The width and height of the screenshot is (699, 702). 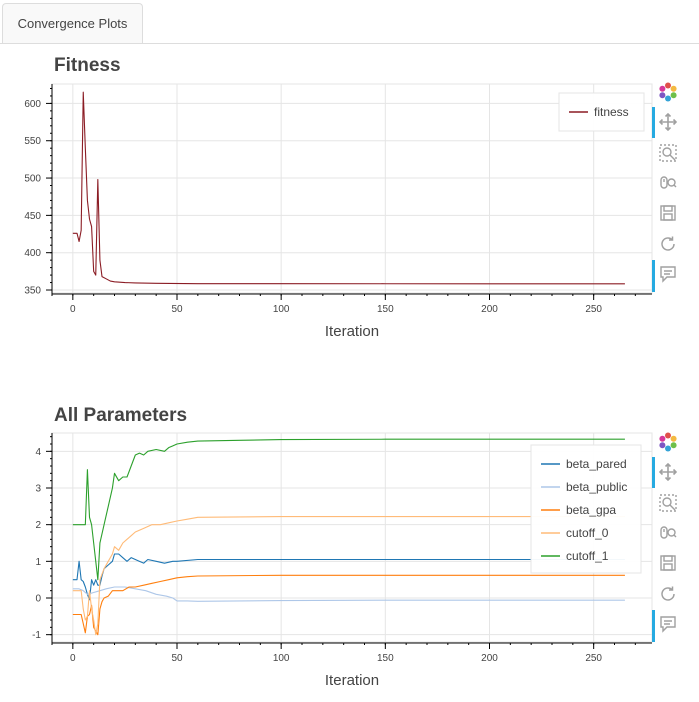 I want to click on tab-convergence-plots: Convergence Plots, so click(x=72, y=23).